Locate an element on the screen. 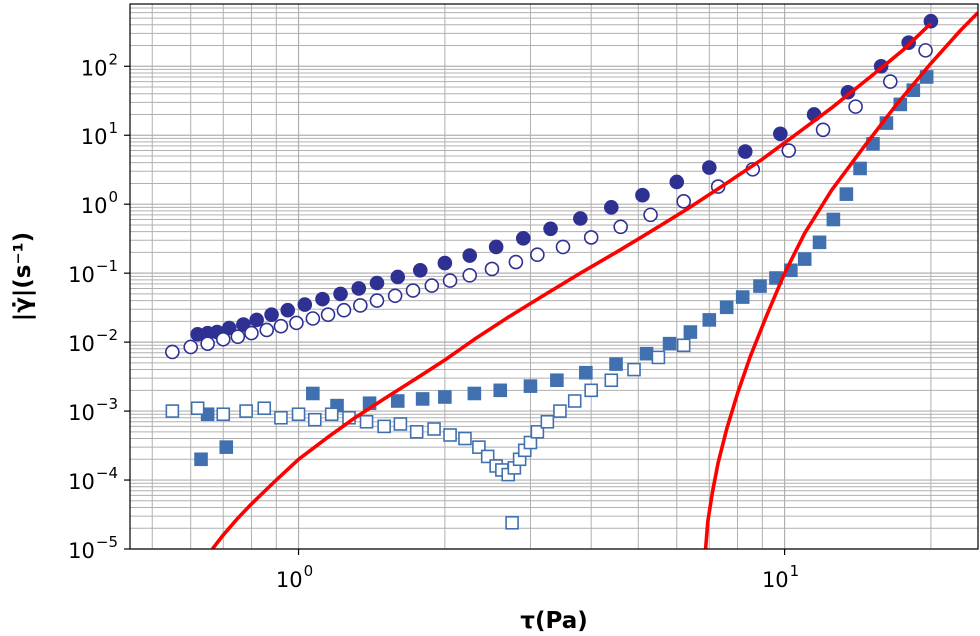 The image size is (980, 636). y-tick-exponent: −4 is located at coordinates (107, 473).